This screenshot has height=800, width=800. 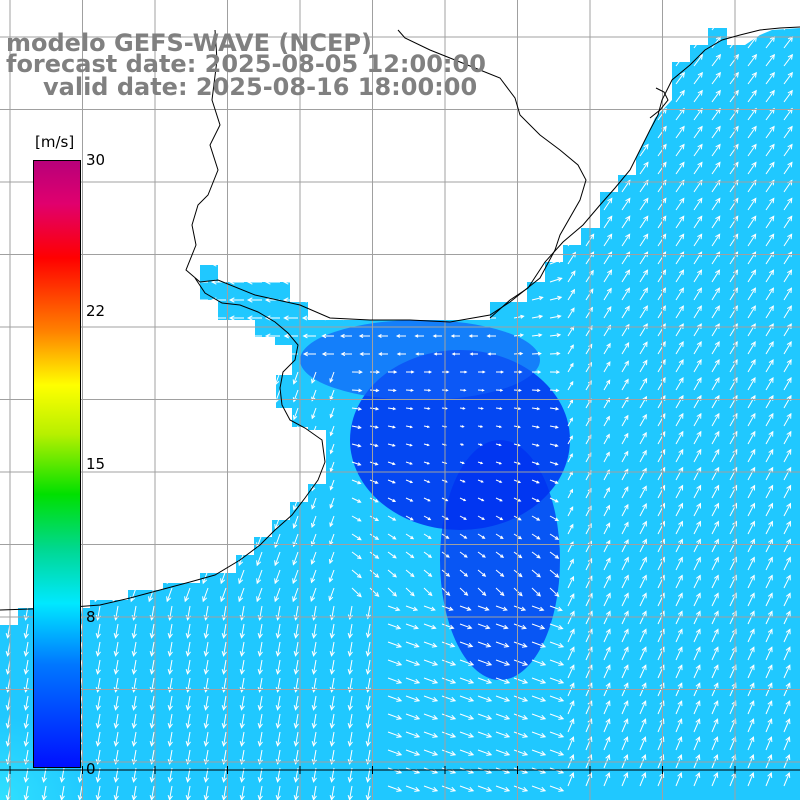 I want to click on title-forecast-date: forecast date: 2025-08-05 12:00:00, so click(x=246, y=64).